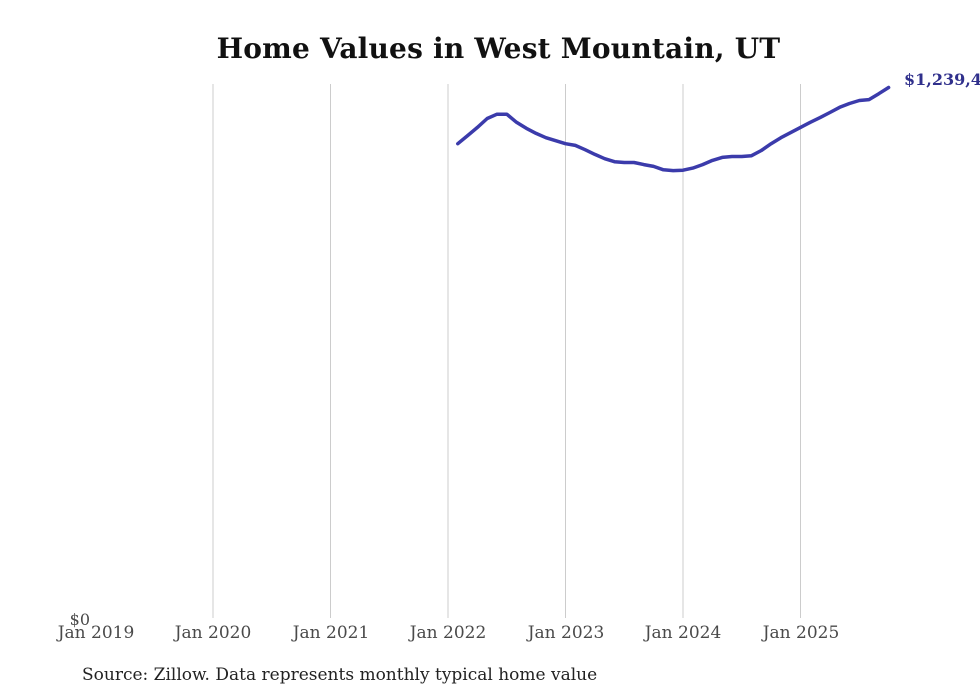 Image resolution: width=980 pixels, height=699 pixels. Describe the element at coordinates (566, 633) in the screenshot. I see `x-tick-label-2023: Jan 2023` at that location.